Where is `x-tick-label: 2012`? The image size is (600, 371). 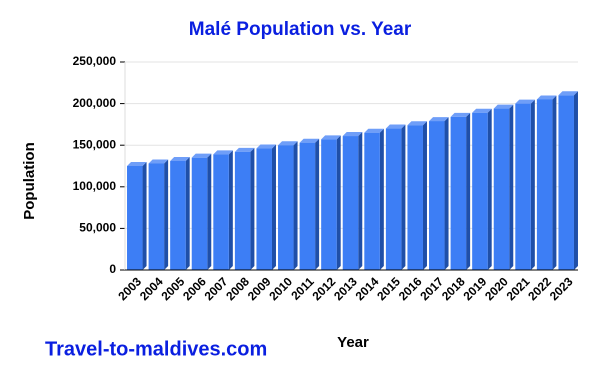
x-tick-label: 2012 is located at coordinates (324, 288).